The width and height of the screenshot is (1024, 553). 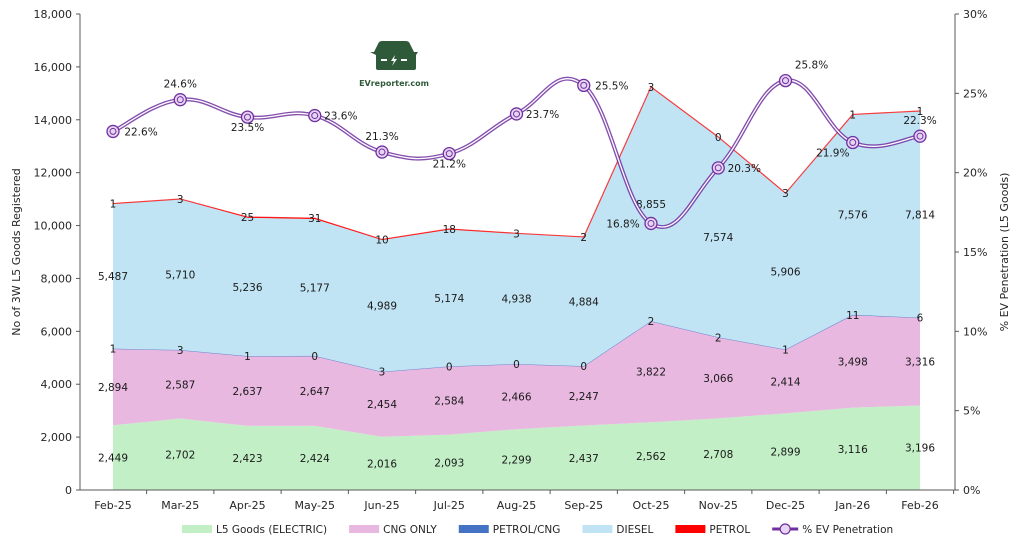 I want to click on x-tick-label: Feb-25, so click(x=112, y=505).